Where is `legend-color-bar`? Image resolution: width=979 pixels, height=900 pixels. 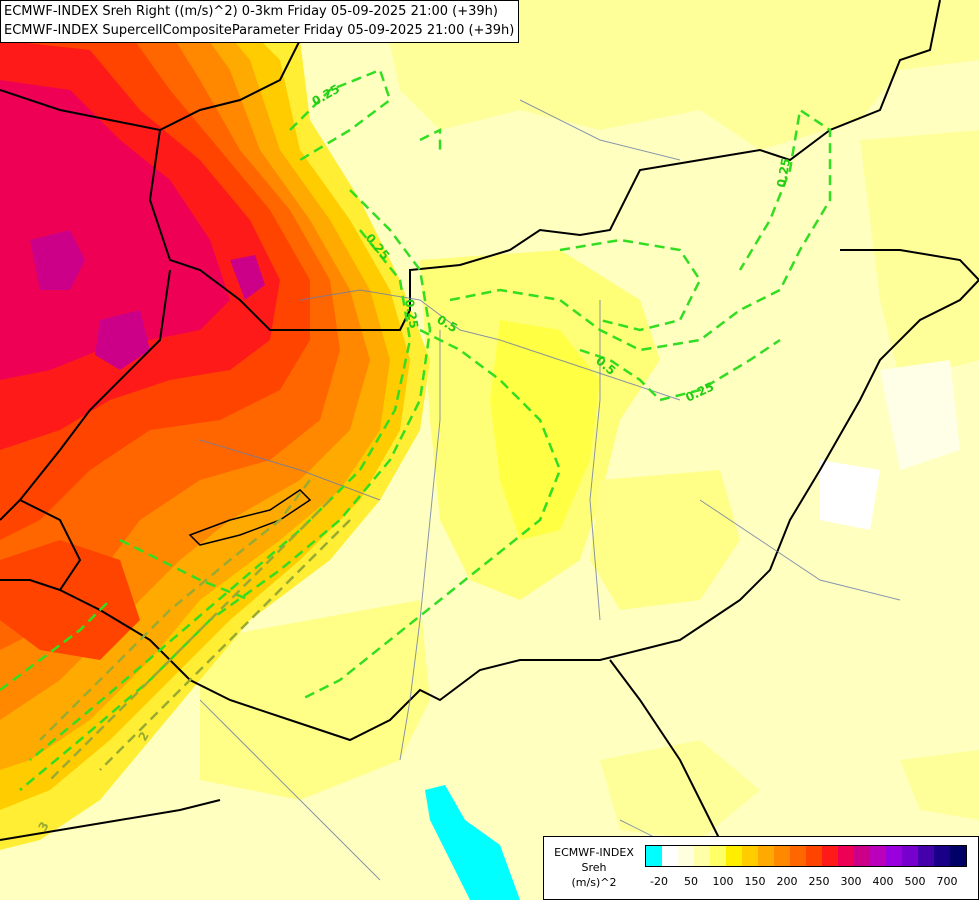 legend-color-bar is located at coordinates (806, 856).